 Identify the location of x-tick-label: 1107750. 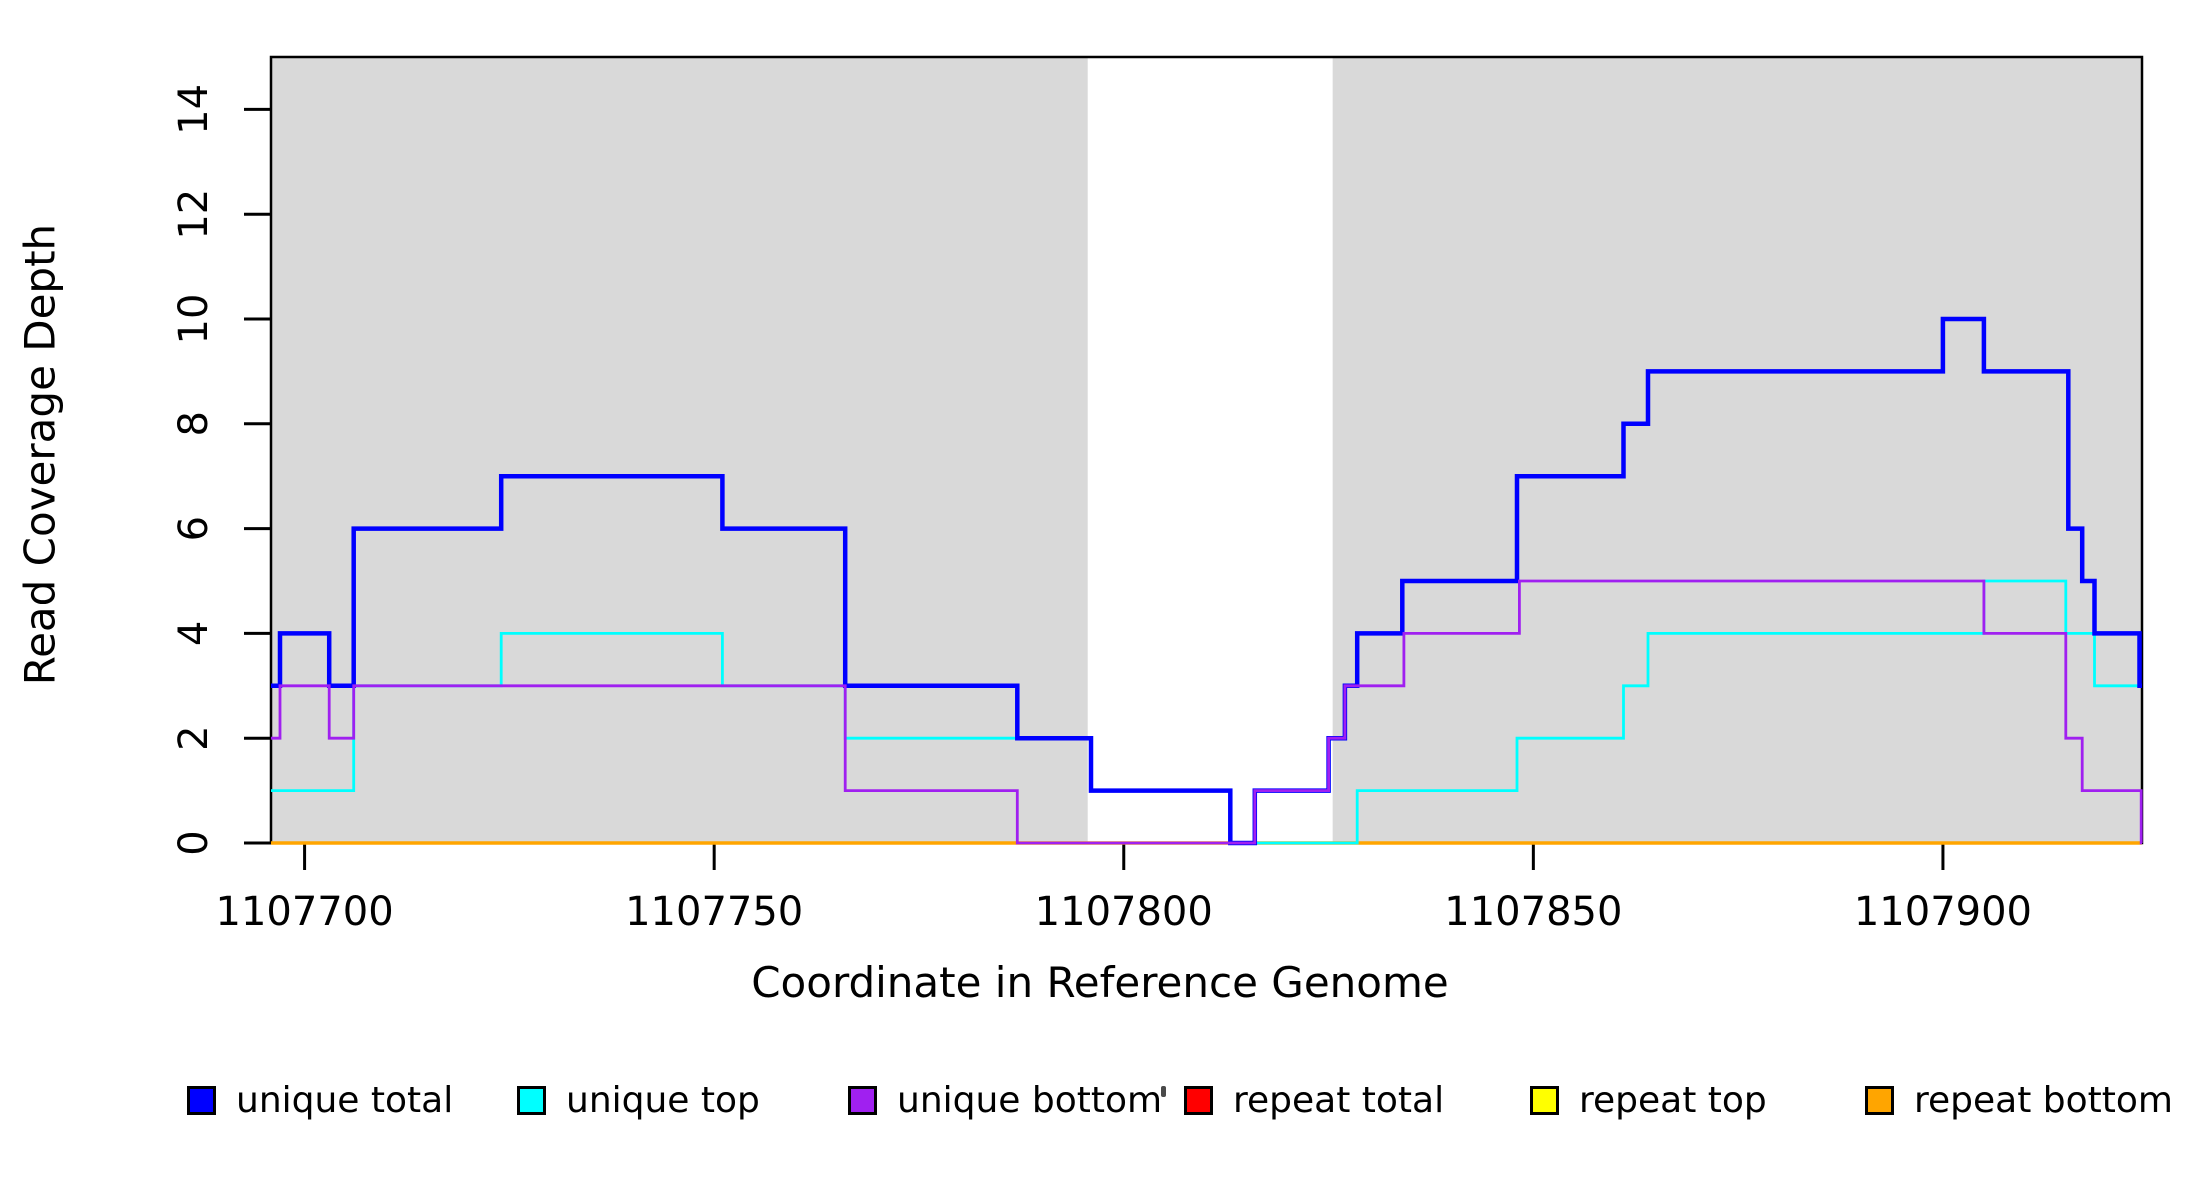
(714, 912).